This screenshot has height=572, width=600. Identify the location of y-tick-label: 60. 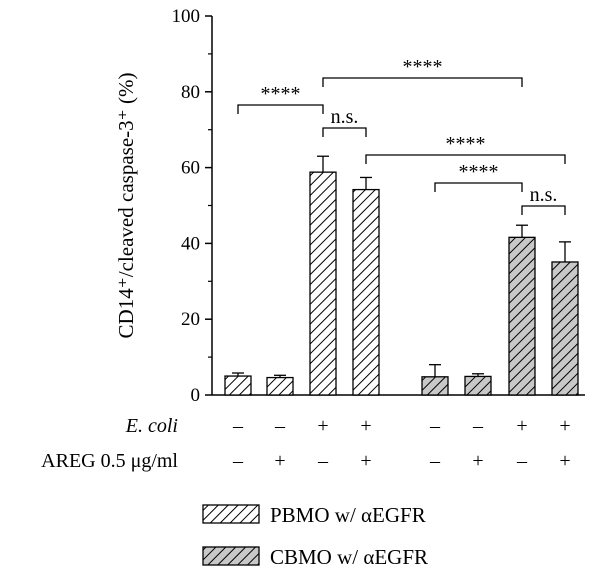
(190, 168).